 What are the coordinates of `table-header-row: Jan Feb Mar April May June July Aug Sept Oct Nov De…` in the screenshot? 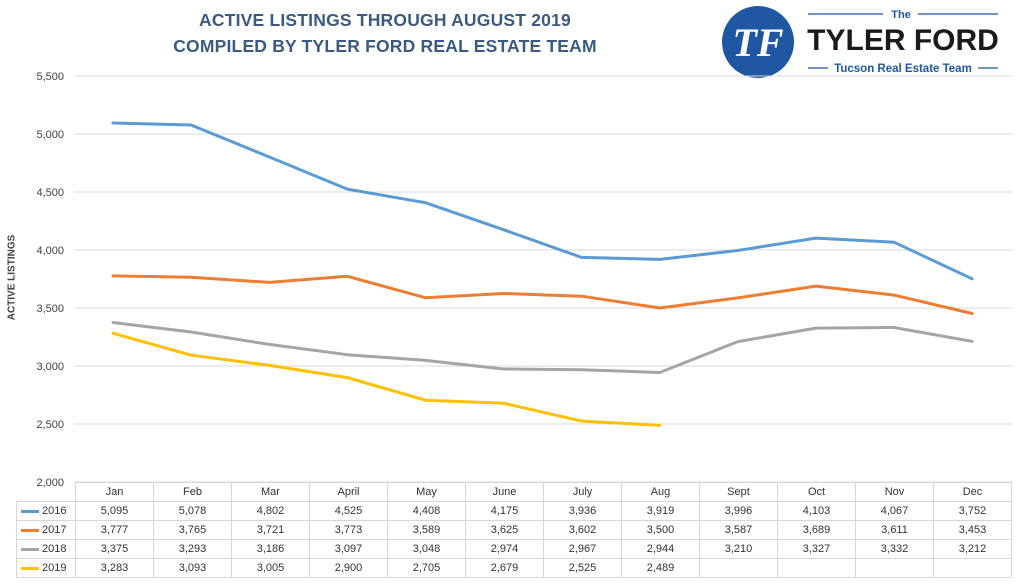 It's located at (514, 492).